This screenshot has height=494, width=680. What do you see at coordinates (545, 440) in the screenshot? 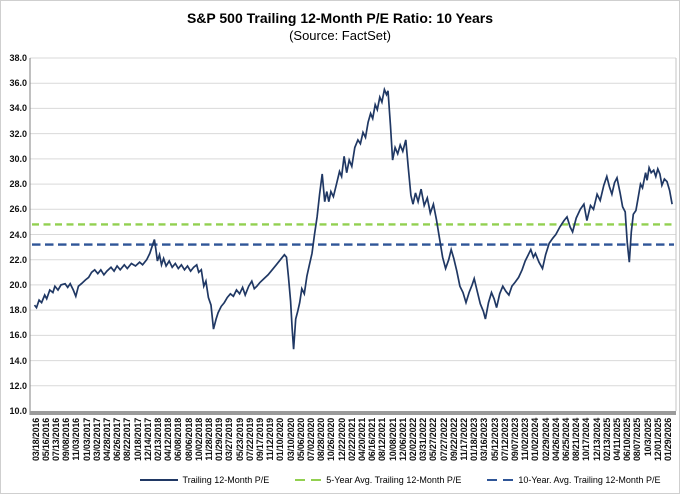
I see `x-tick-label: 02/29/2024` at bounding box center [545, 440].